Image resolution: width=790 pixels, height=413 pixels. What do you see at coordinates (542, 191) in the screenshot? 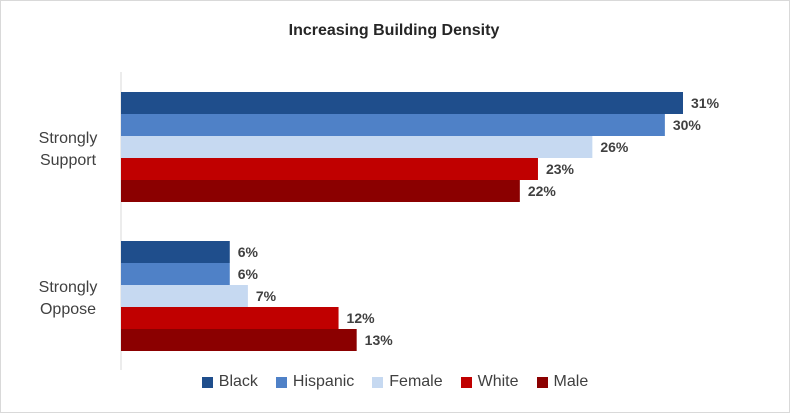
I see `value-label-male-support: 22%` at bounding box center [542, 191].